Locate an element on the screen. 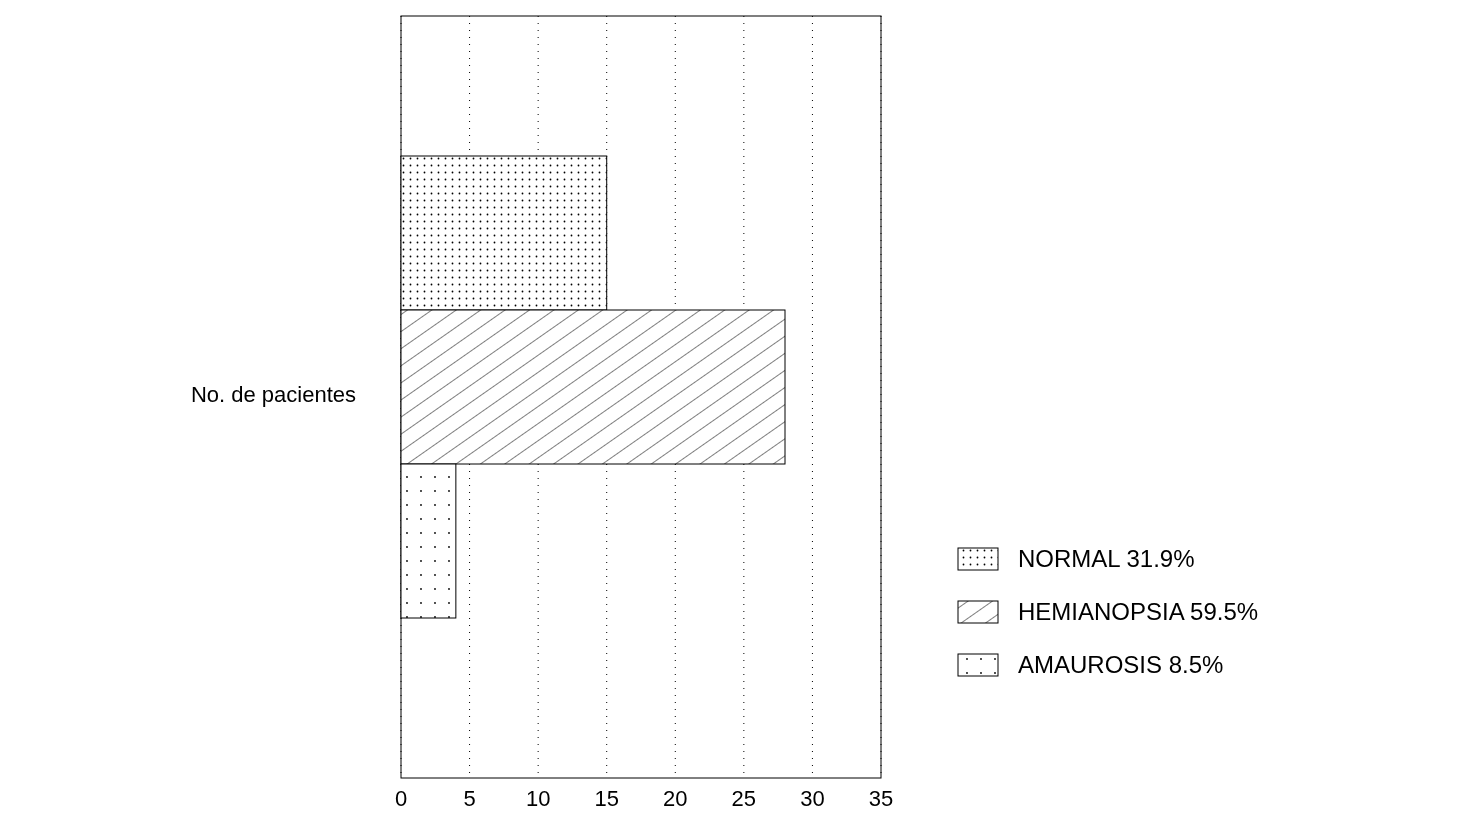  x-tick-label: 30 is located at coordinates (812, 798).